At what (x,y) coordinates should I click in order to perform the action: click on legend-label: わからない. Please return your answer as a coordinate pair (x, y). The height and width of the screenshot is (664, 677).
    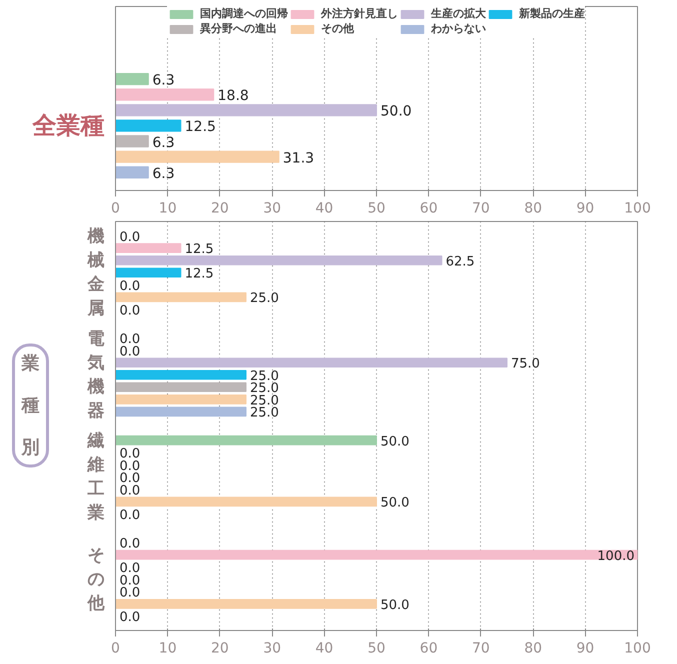
    Looking at the image, I should click on (458, 28).